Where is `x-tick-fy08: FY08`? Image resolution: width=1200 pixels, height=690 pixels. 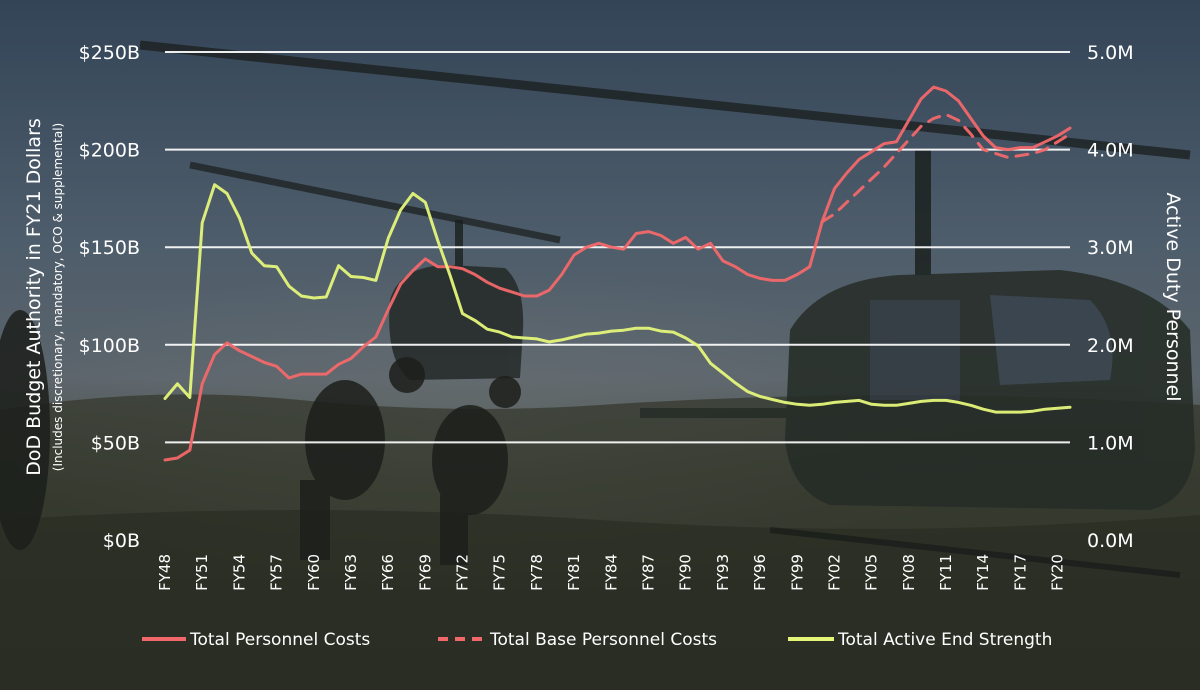 x-tick-fy08: FY08 is located at coordinates (909, 572).